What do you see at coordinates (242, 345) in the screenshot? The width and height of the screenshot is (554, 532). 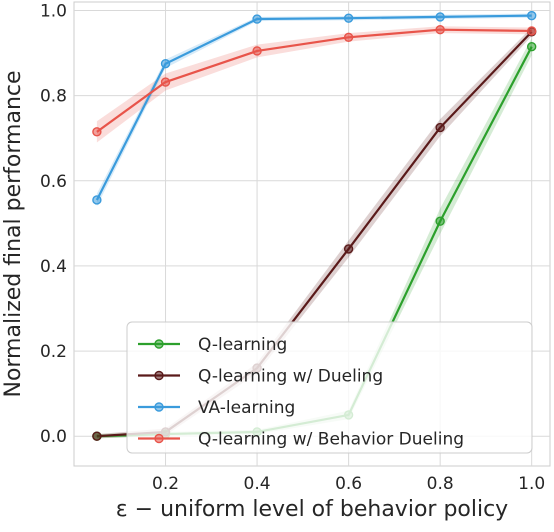 I see `legend-label: Q-learning` at bounding box center [242, 345].